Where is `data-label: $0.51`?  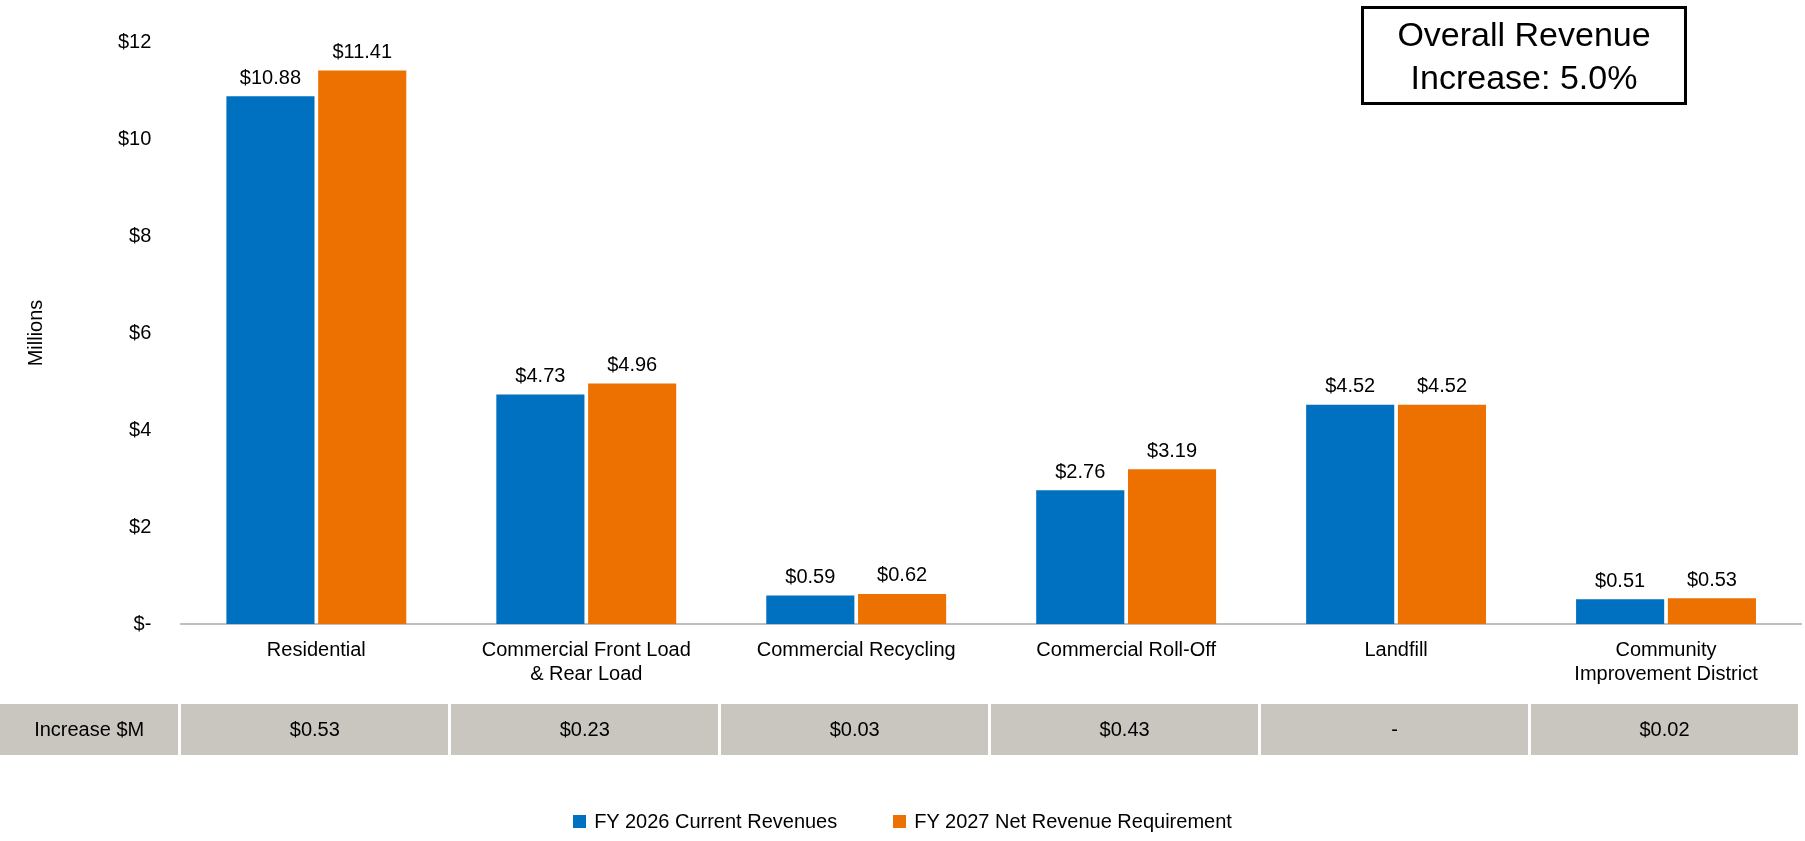
data-label: $0.51 is located at coordinates (1620, 579).